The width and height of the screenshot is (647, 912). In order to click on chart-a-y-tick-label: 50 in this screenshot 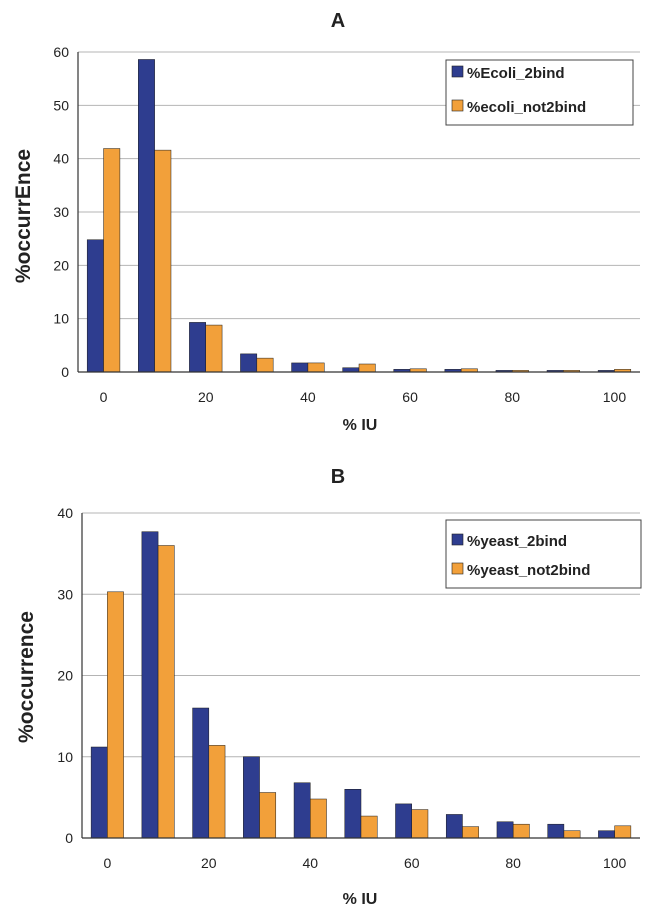, I will do `click(61, 105)`.